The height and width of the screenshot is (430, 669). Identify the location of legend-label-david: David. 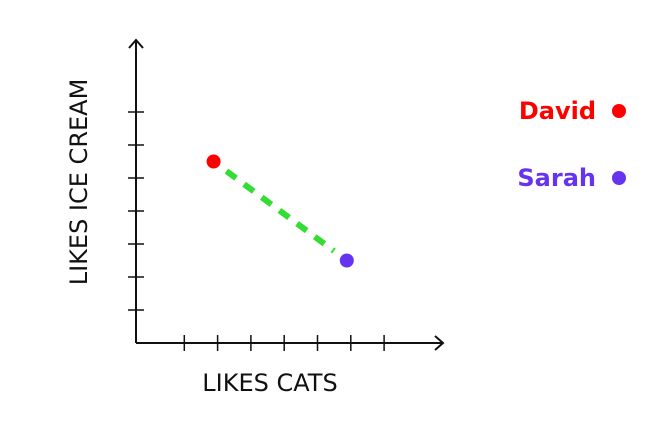
(557, 111).